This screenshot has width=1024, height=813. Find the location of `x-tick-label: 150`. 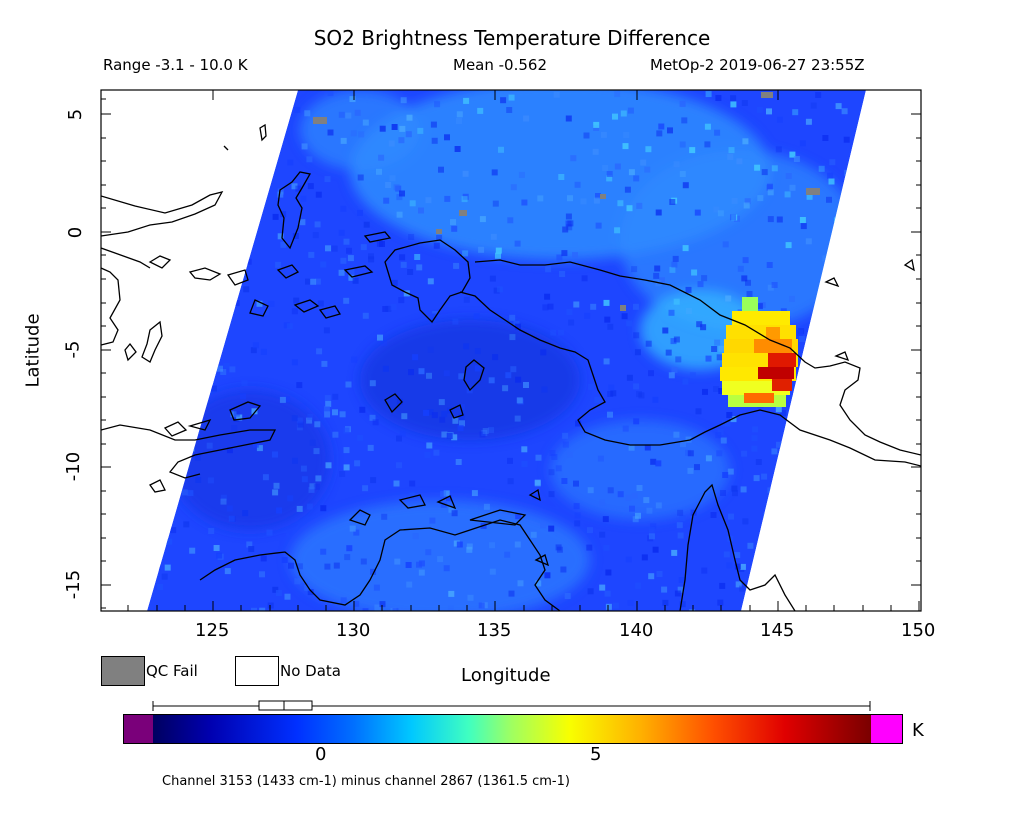

x-tick-label: 150 is located at coordinates (918, 630).